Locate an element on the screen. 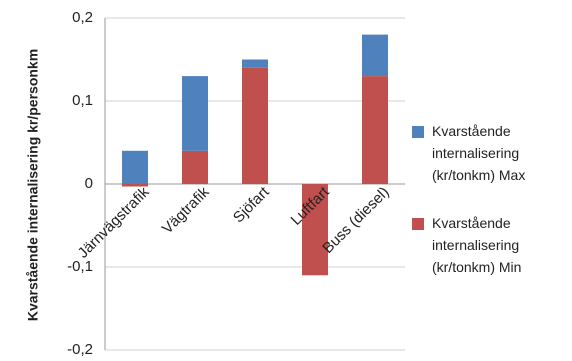 This screenshot has height=361, width=572. y-tick-label: -0,1 is located at coordinates (80, 266).